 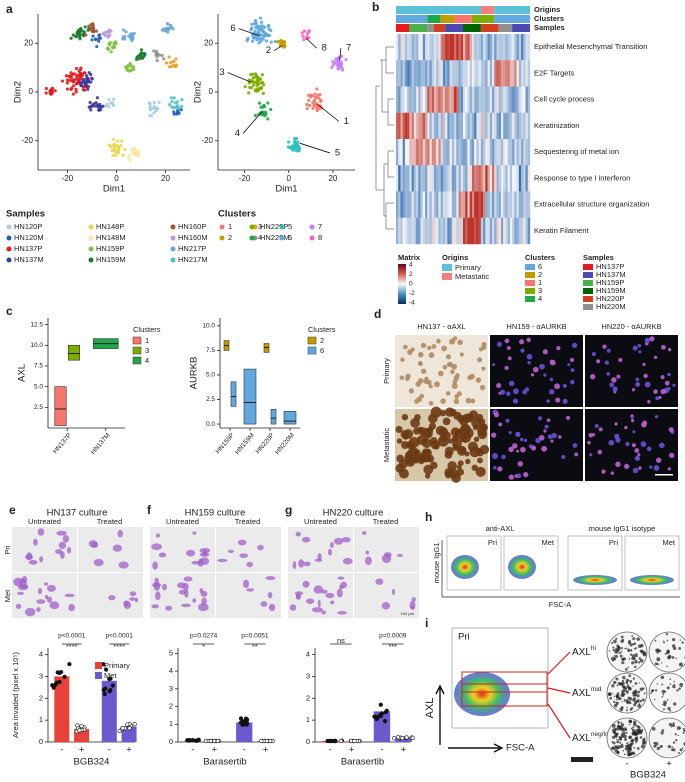 I want to click on label: +, so click(x=215, y=750).